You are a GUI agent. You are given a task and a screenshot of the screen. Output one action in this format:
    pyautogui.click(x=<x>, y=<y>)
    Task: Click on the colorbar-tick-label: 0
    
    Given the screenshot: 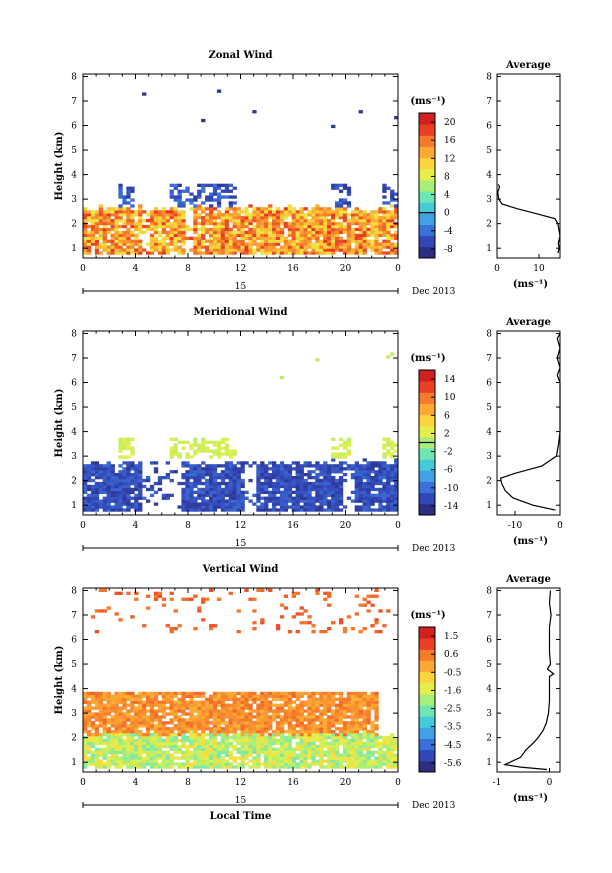 What is the action you would take?
    pyautogui.click(x=447, y=214)
    